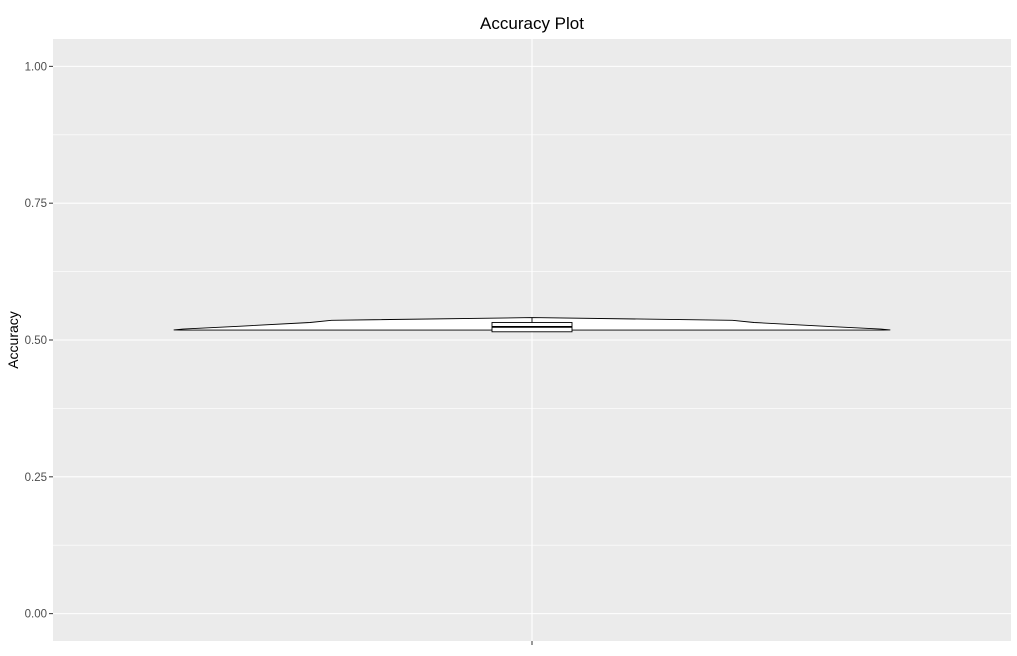  Describe the element at coordinates (36, 341) in the screenshot. I see `y-tick-label: 0.50` at that location.